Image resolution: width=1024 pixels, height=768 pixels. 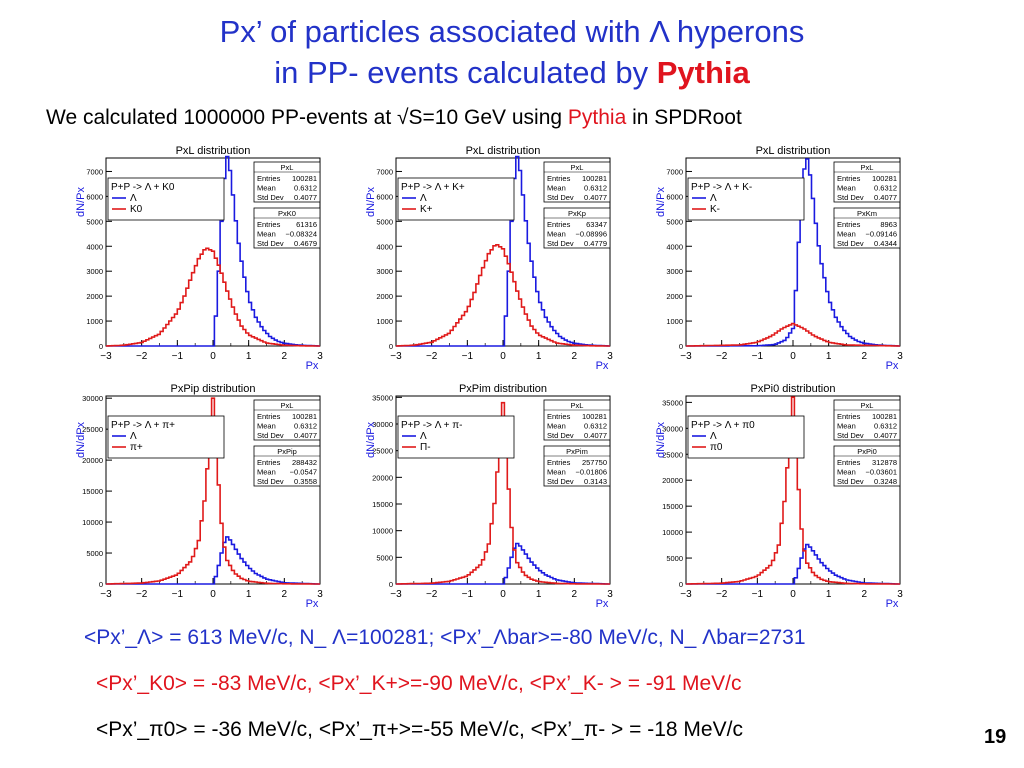 What do you see at coordinates (166, 199) in the screenshot?
I see `legend-box` at bounding box center [166, 199].